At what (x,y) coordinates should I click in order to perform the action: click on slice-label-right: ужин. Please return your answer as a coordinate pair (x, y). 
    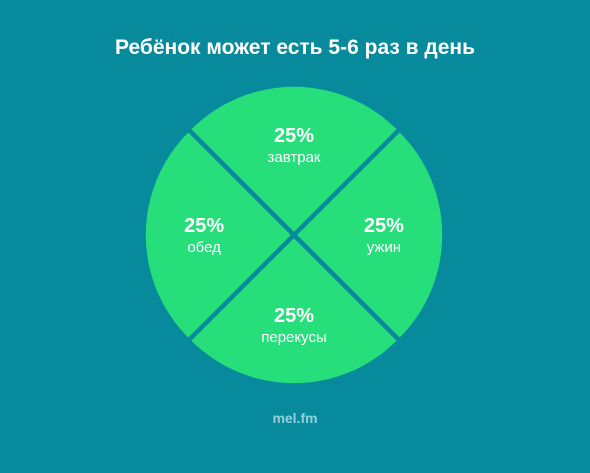
    Looking at the image, I should click on (384, 247).